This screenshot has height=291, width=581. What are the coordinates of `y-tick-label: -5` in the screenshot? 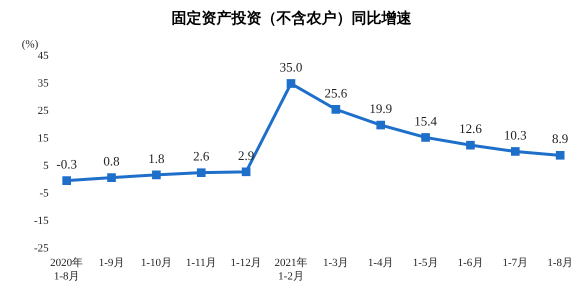 It's located at (44, 193).